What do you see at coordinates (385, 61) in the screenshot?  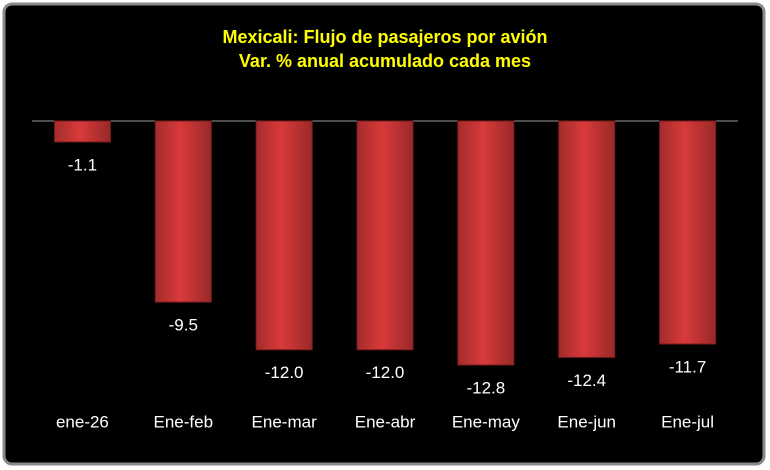 I see `chart-subtitle: Var. % anual acumulado cada mes` at bounding box center [385, 61].